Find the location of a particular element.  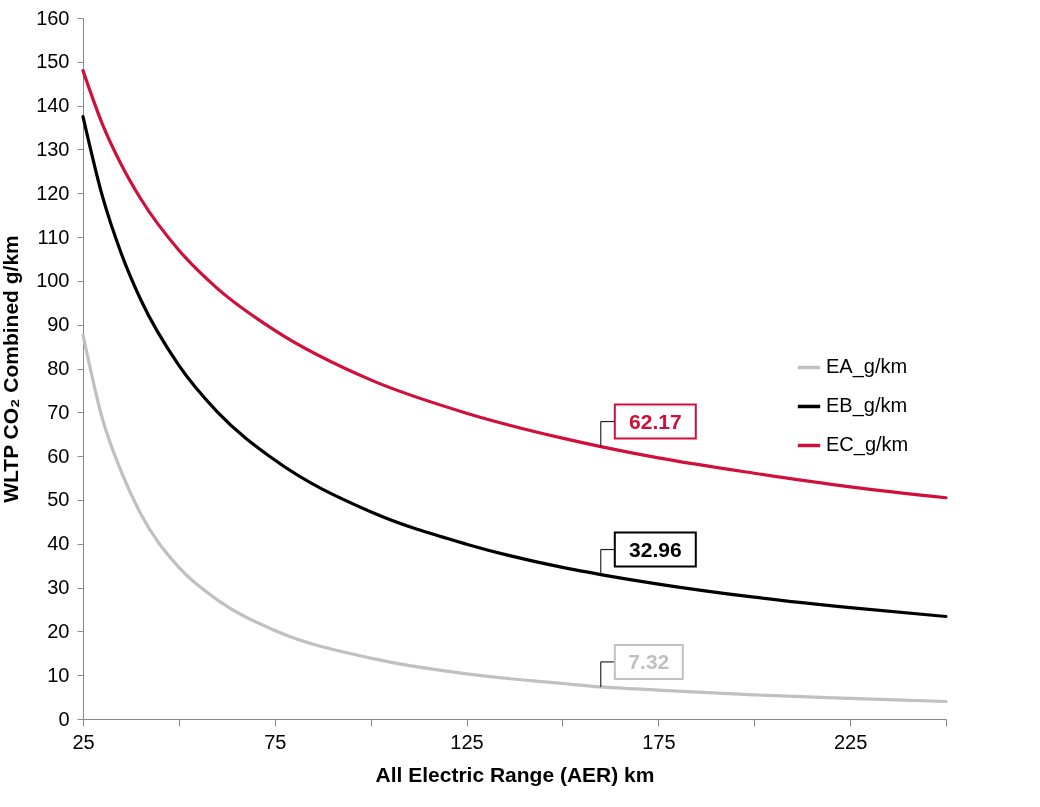

legend-label: EB_g/km is located at coordinates (867, 406).